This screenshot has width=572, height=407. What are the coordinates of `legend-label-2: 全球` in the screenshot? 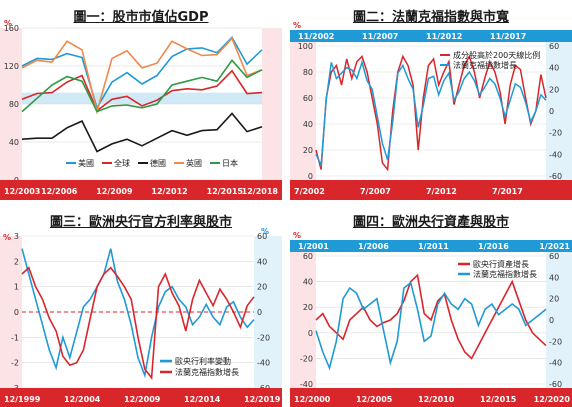 It's located at (122, 163).